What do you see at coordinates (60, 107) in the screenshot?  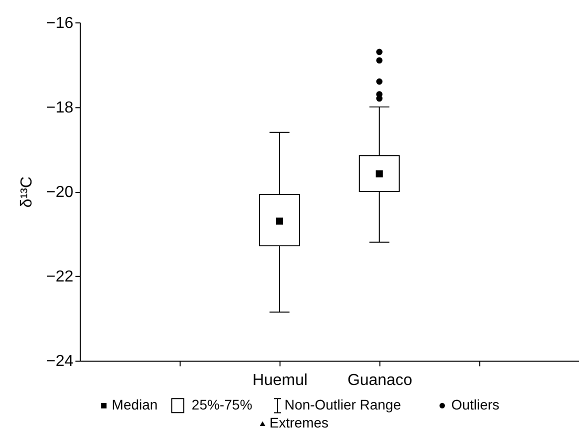 I see `y-tick-label: −18` at bounding box center [60, 107].